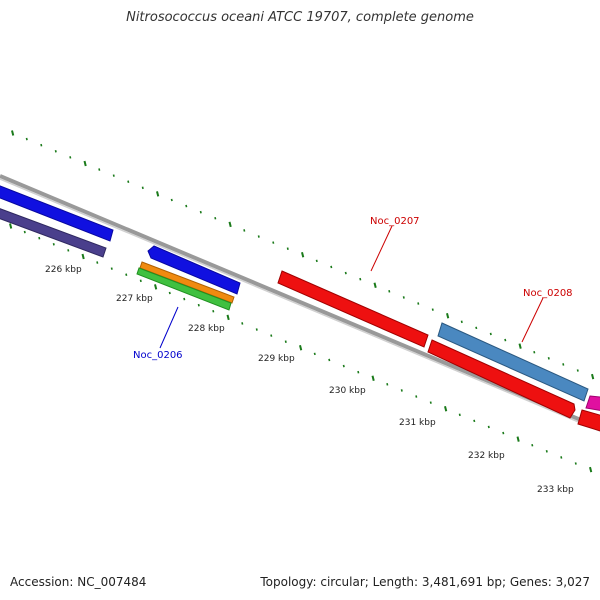 This screenshot has height=600, width=600. I want to click on tick-label: 231 kbp, so click(417, 423).